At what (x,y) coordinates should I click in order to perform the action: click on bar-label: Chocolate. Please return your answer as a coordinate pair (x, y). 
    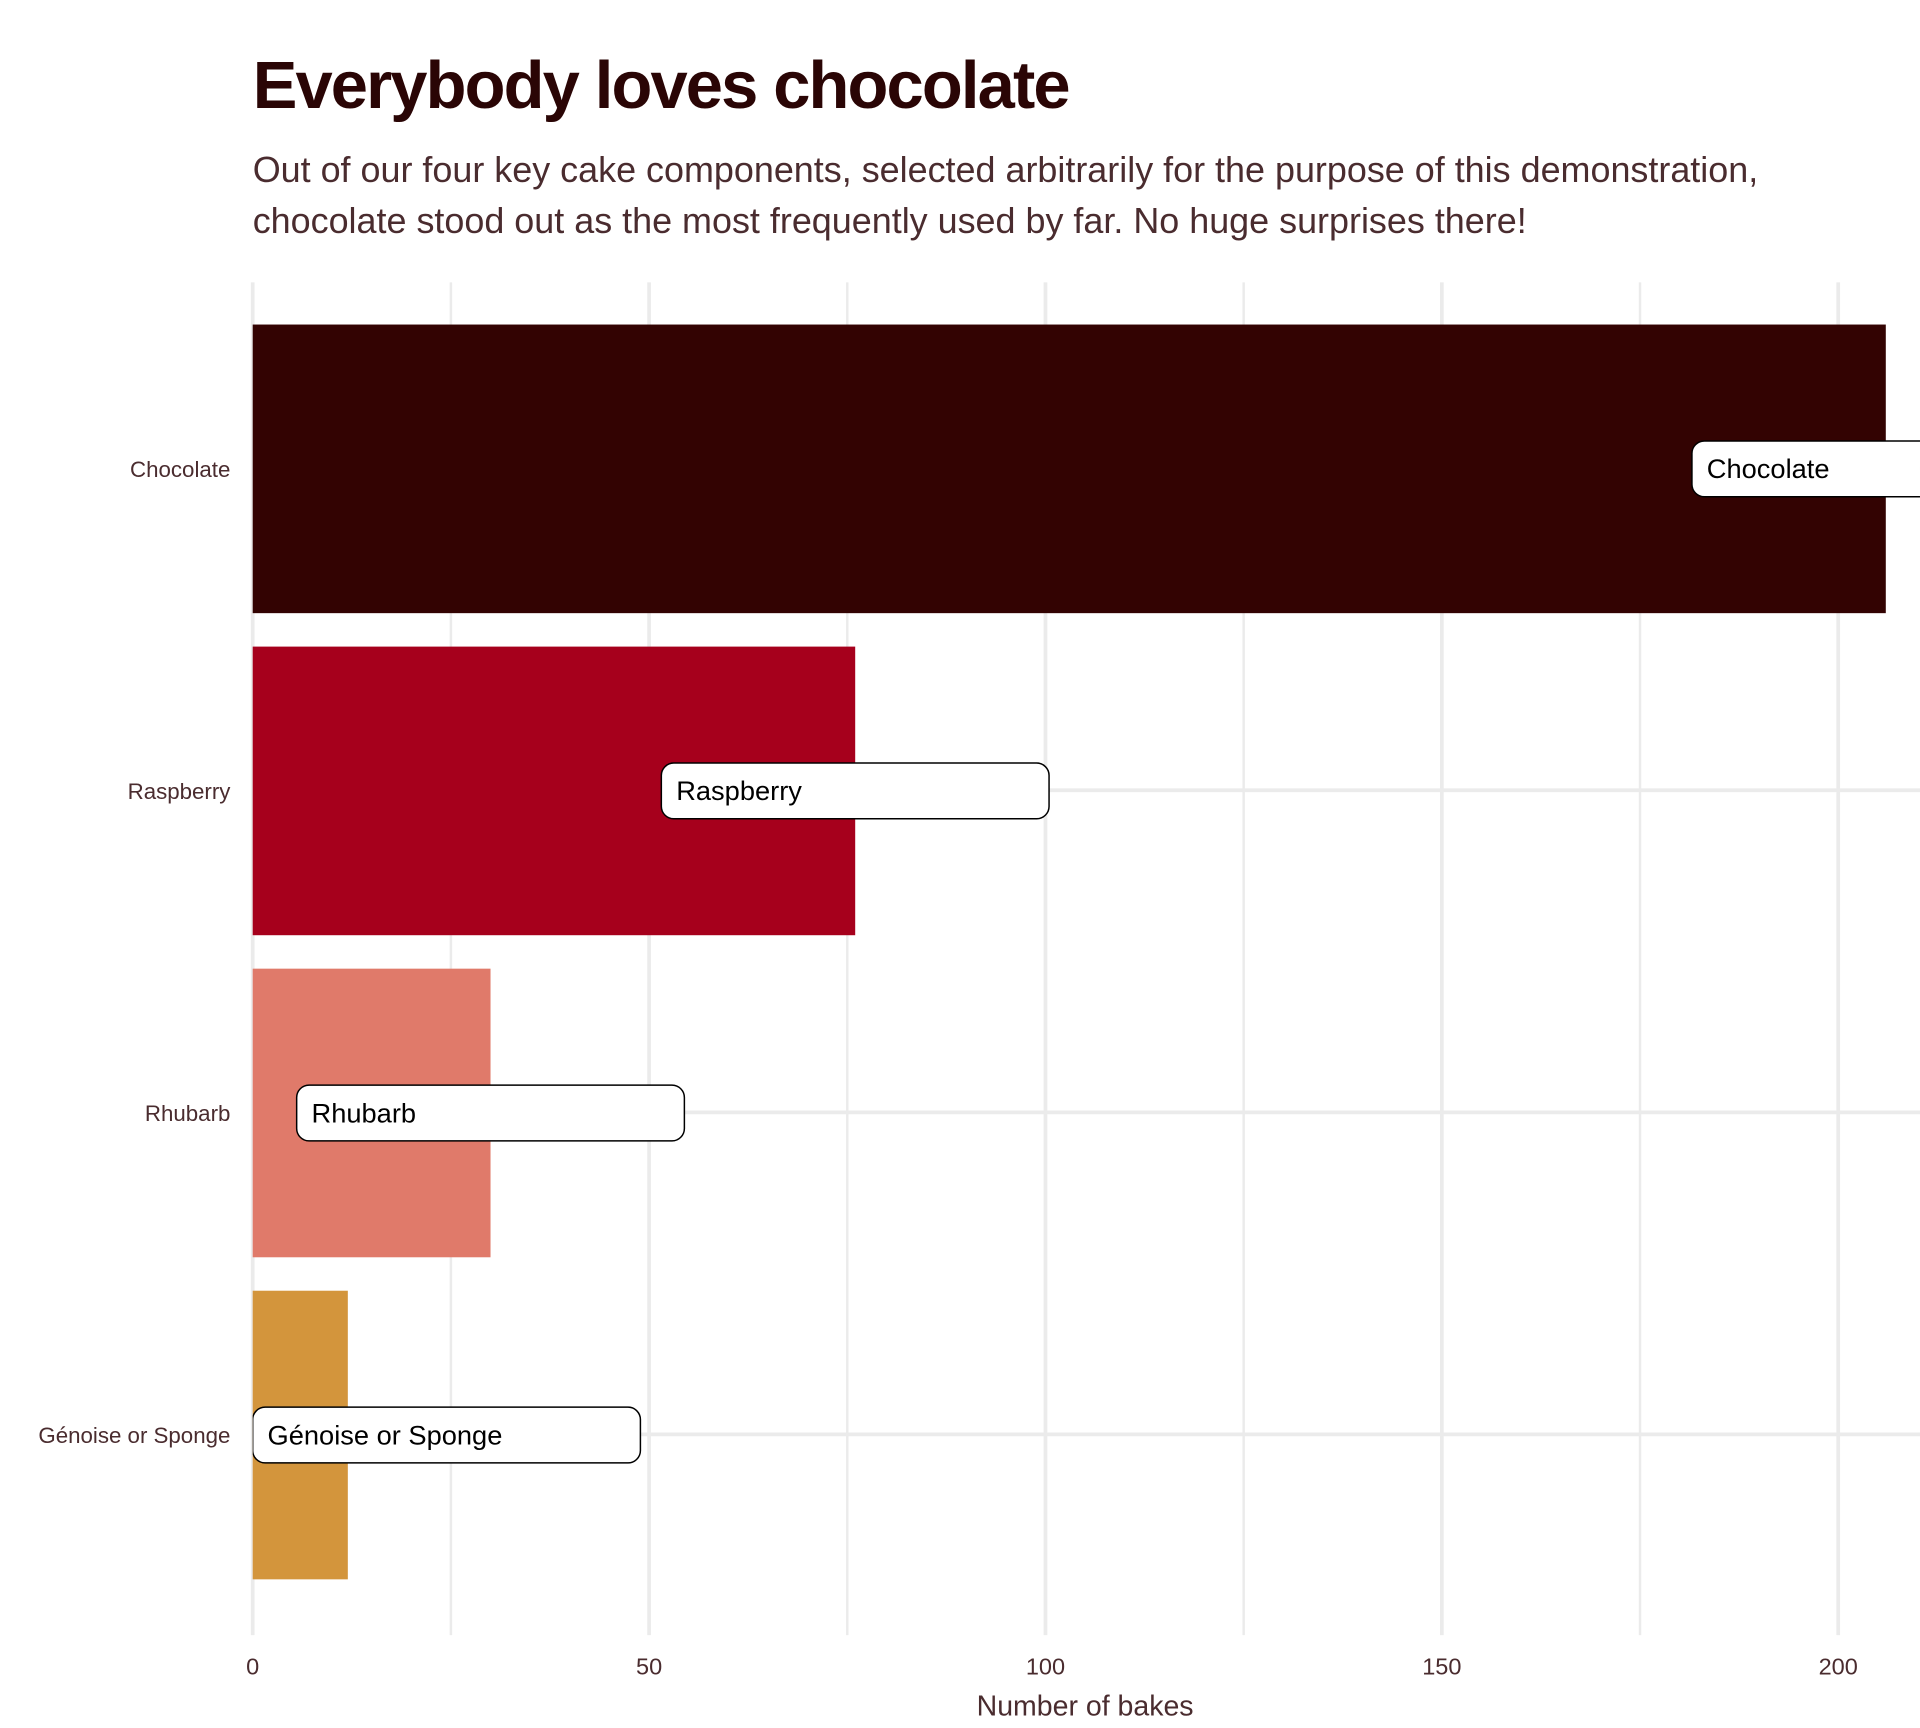
    Looking at the image, I should click on (1768, 468).